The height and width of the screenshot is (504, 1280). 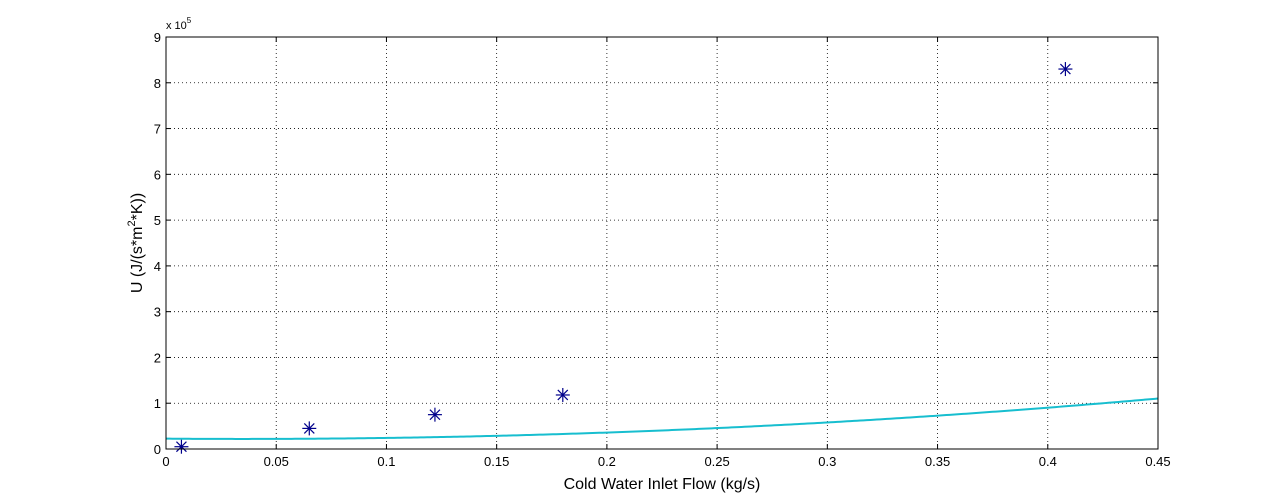 What do you see at coordinates (157, 220) in the screenshot?
I see `y-tick-label: 5` at bounding box center [157, 220].